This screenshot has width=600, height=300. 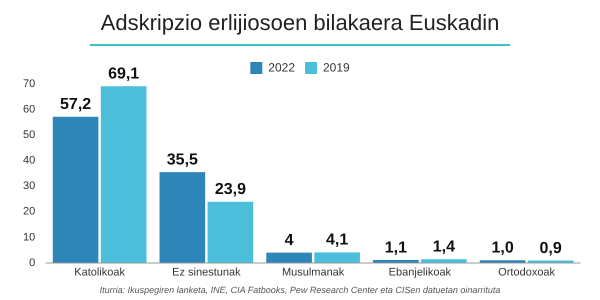 I want to click on y-tick-label: 10, so click(x=29, y=237).